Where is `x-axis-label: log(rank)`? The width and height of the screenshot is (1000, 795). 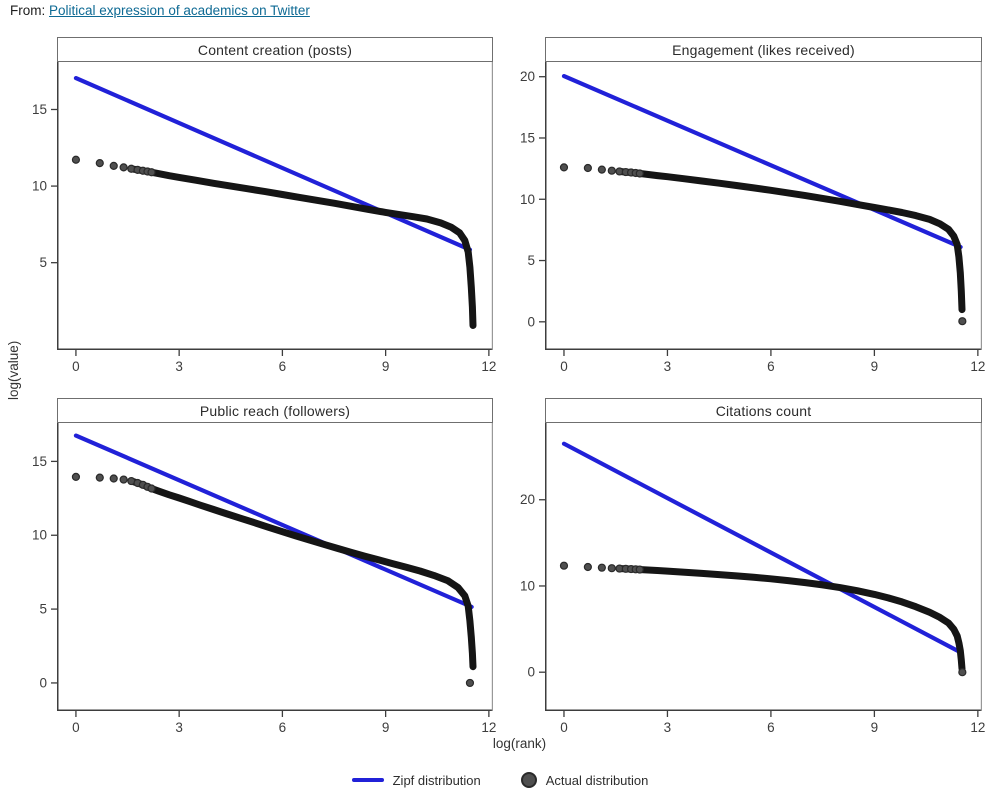
x-axis-label: log(rank) is located at coordinates (519, 743).